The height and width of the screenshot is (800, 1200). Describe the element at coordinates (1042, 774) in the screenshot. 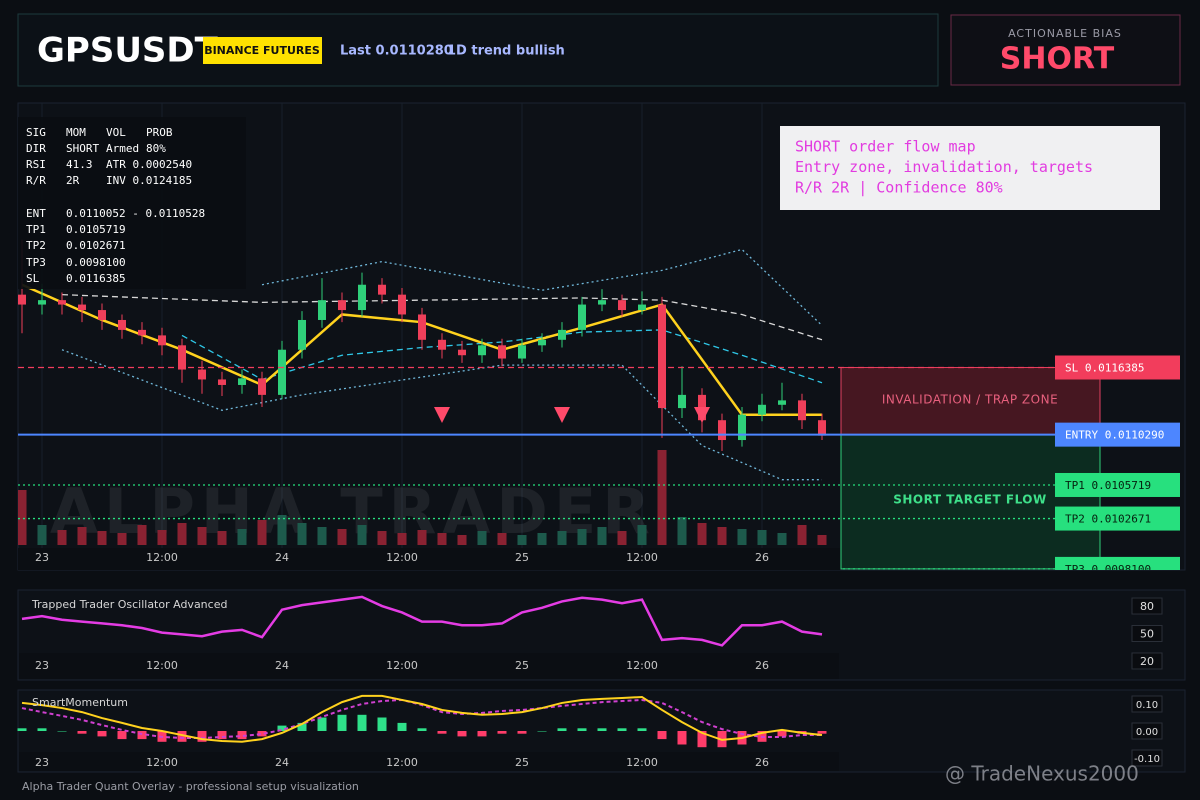

I see `footer-watermark: @ TradeNexus2000` at that location.